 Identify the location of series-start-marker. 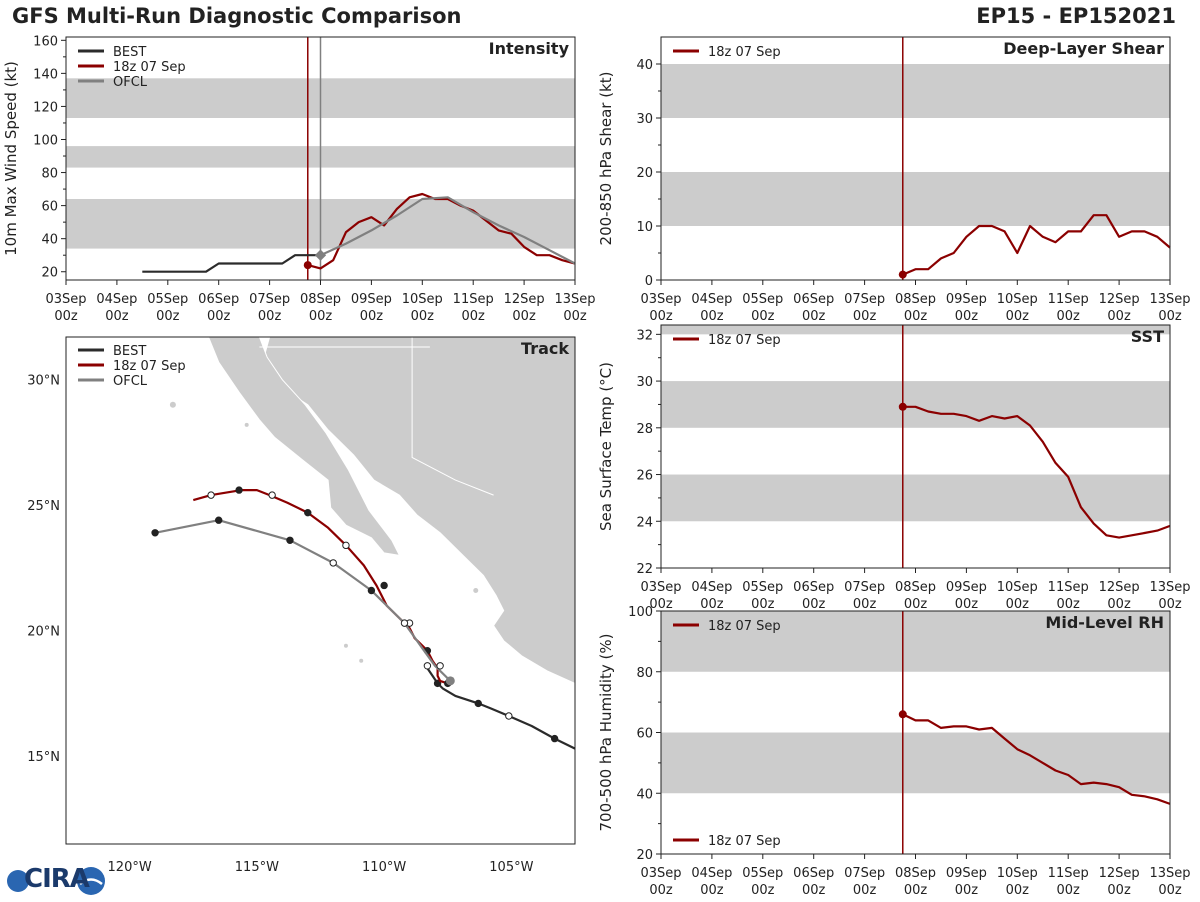
(902, 714).